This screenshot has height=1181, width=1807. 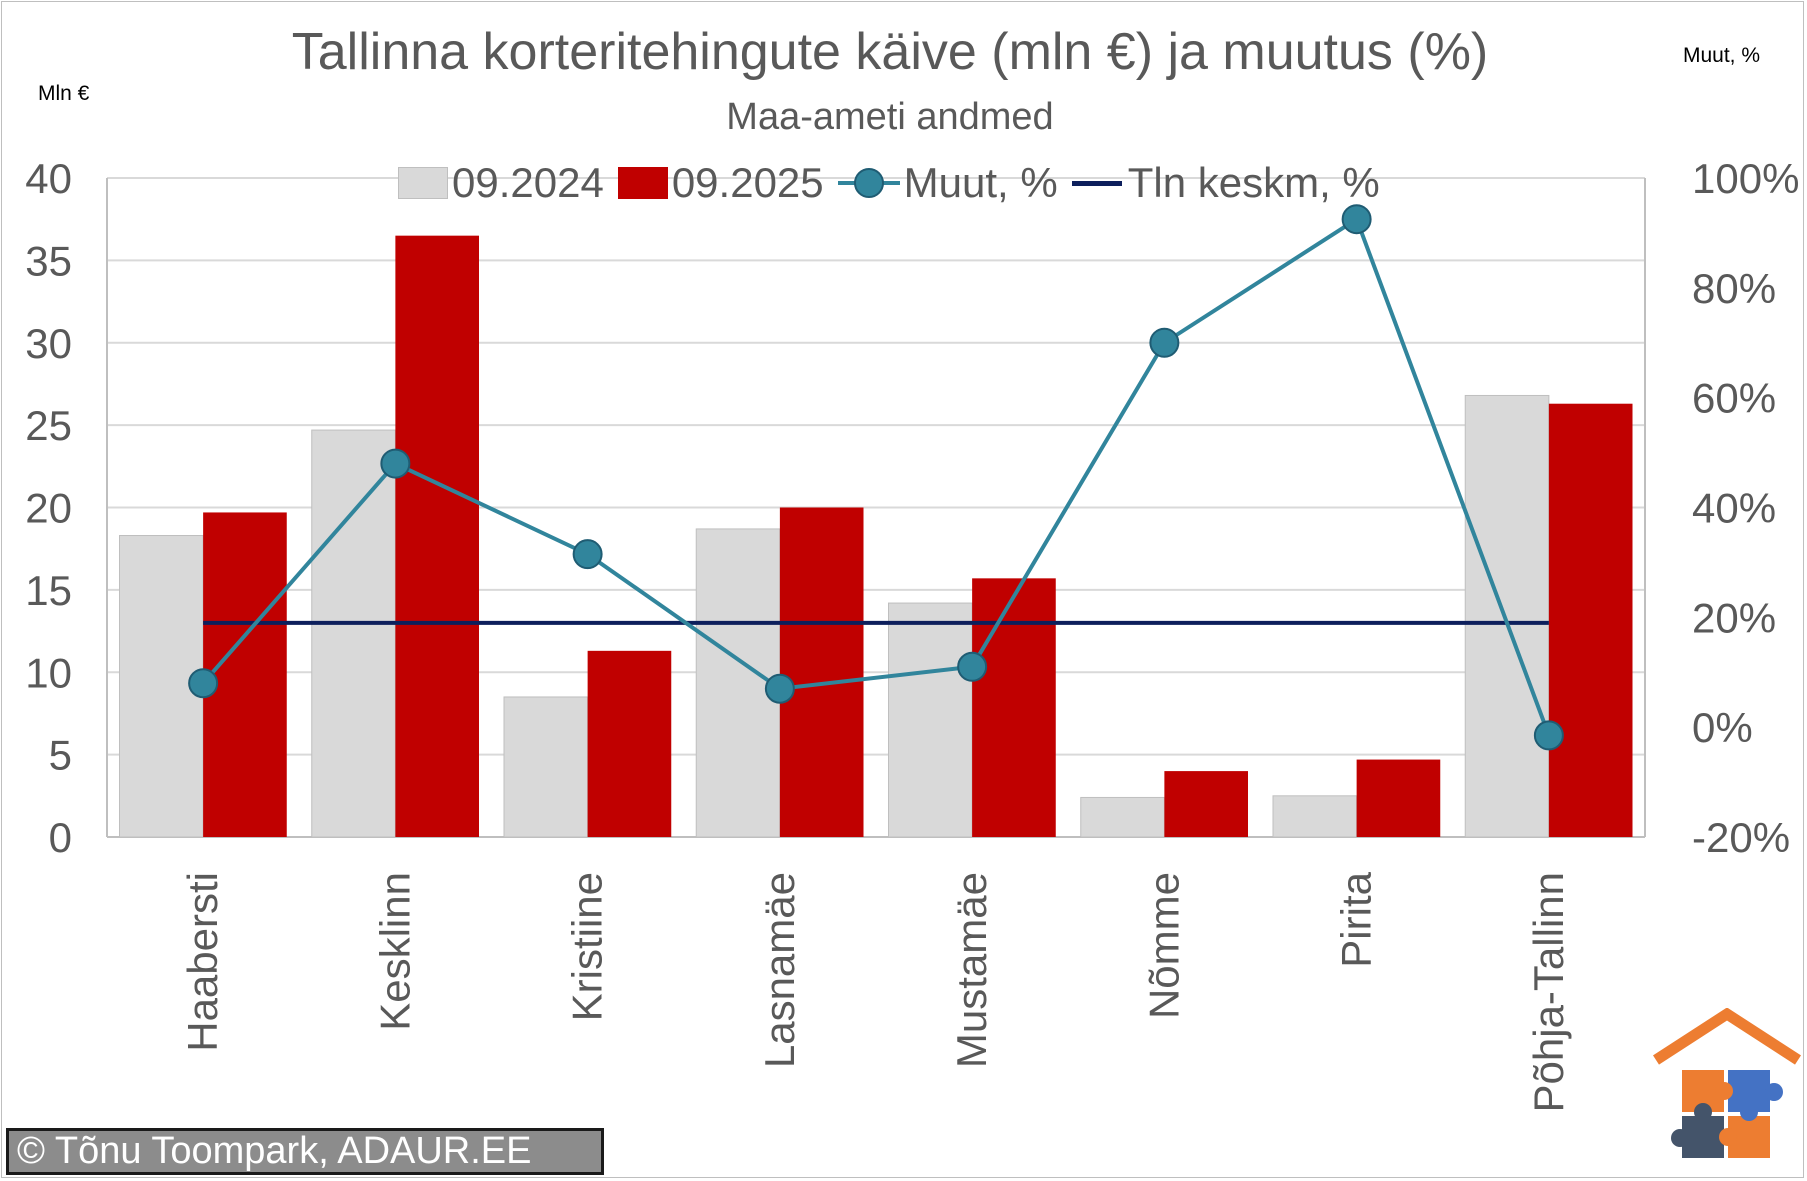 What do you see at coordinates (971, 970) in the screenshot?
I see `x-tick-label: Mustamäe` at bounding box center [971, 970].